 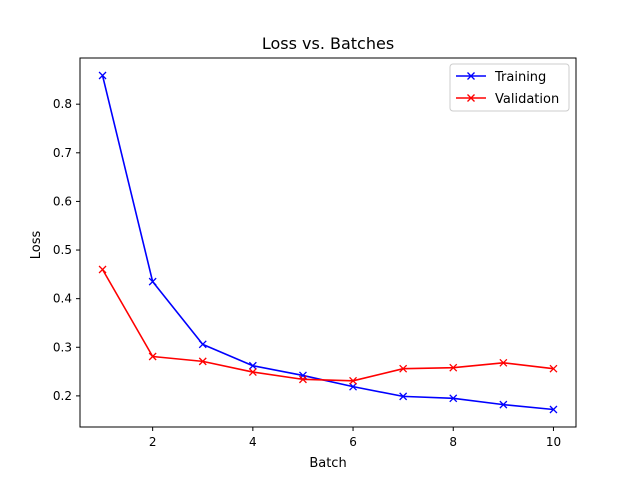 I want to click on y-tick-label: 0.6, so click(x=62, y=201).